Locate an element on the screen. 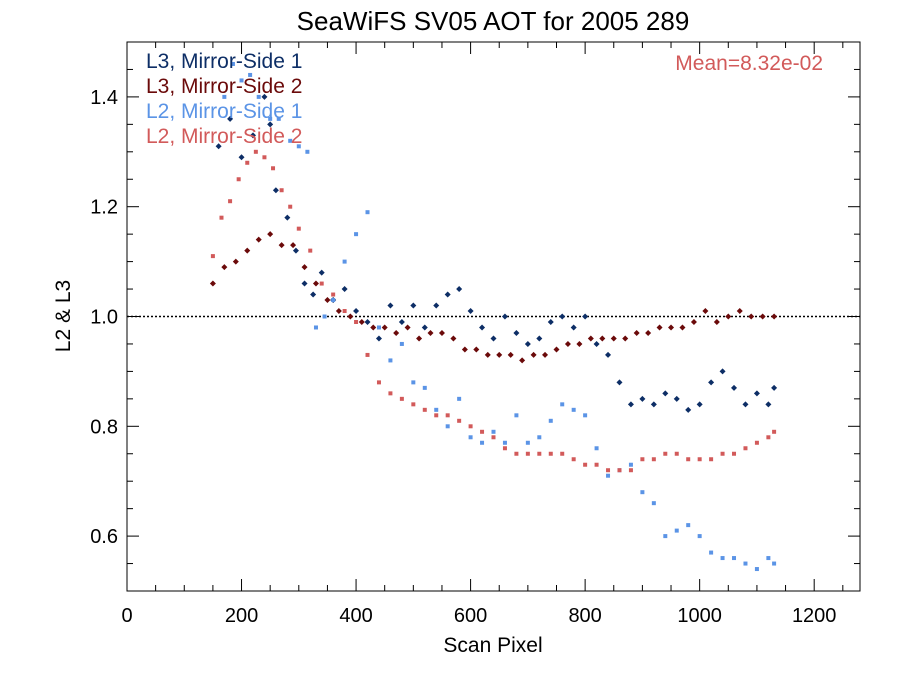 The width and height of the screenshot is (900, 675). mean-annotation: Mean=8.32e-02 is located at coordinates (749, 63).